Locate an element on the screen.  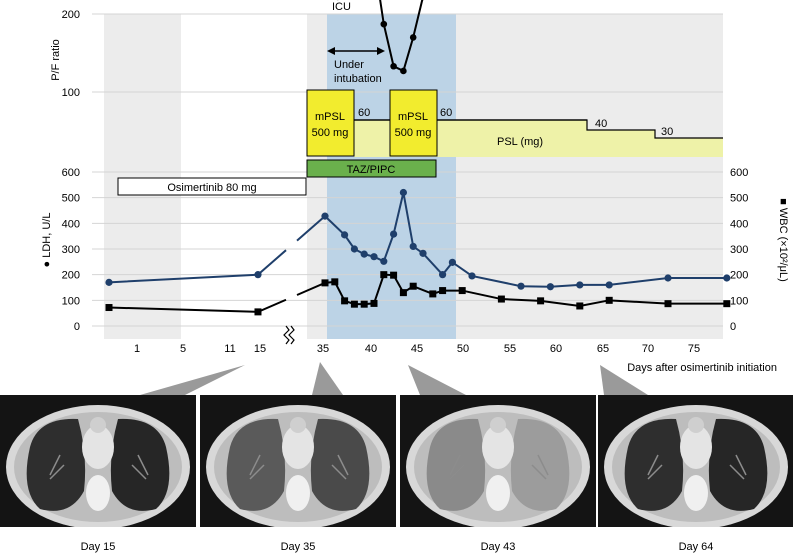
x-tick-label: 45 is located at coordinates (417, 349).